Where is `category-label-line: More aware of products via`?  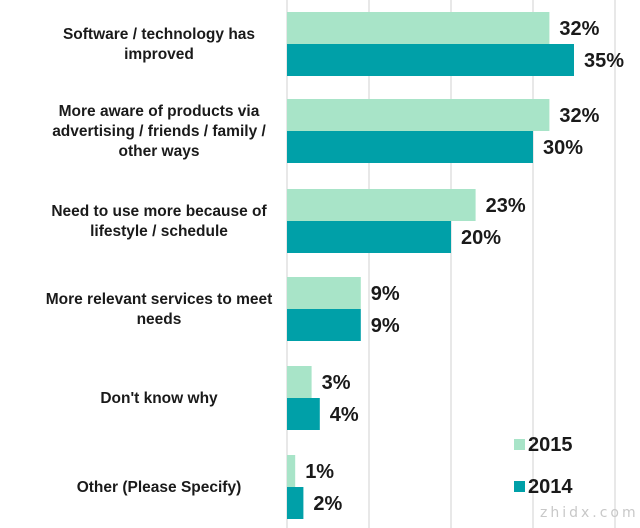 category-label-line: More aware of products via is located at coordinates (159, 111).